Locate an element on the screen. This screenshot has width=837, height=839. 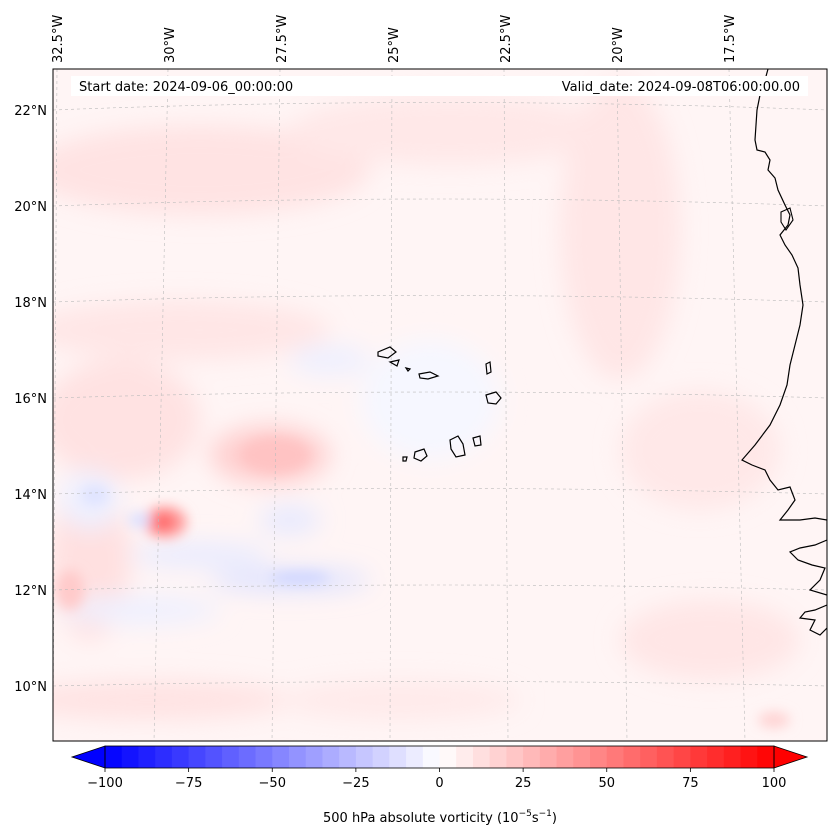
lon-tick-label: 17.5°W is located at coordinates (730, 39).